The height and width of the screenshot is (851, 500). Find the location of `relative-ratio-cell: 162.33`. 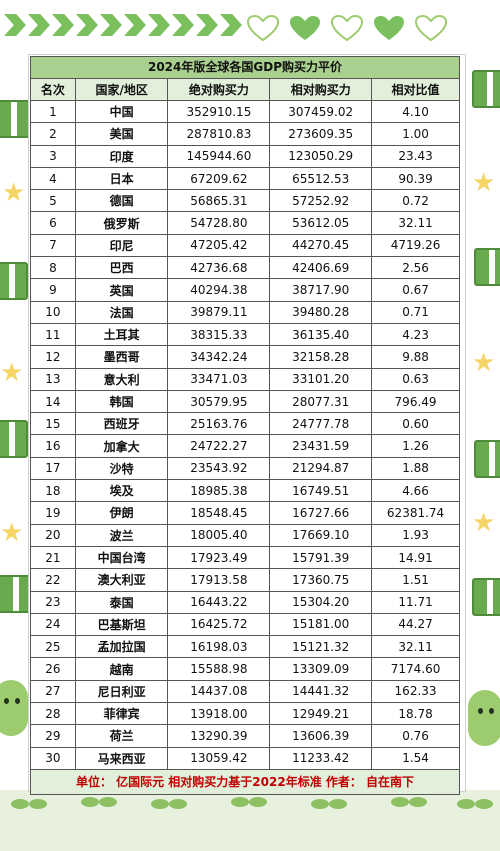

relative-ratio-cell: 162.33 is located at coordinates (415, 691).